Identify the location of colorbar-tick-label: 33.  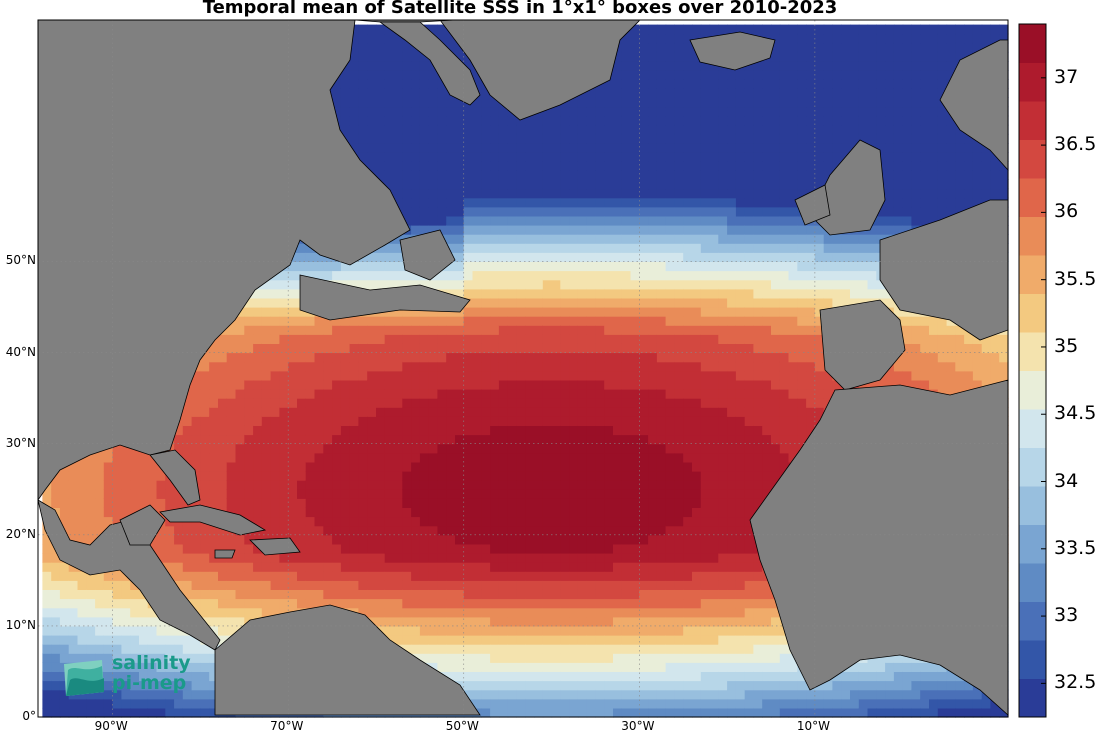
(1066, 615).